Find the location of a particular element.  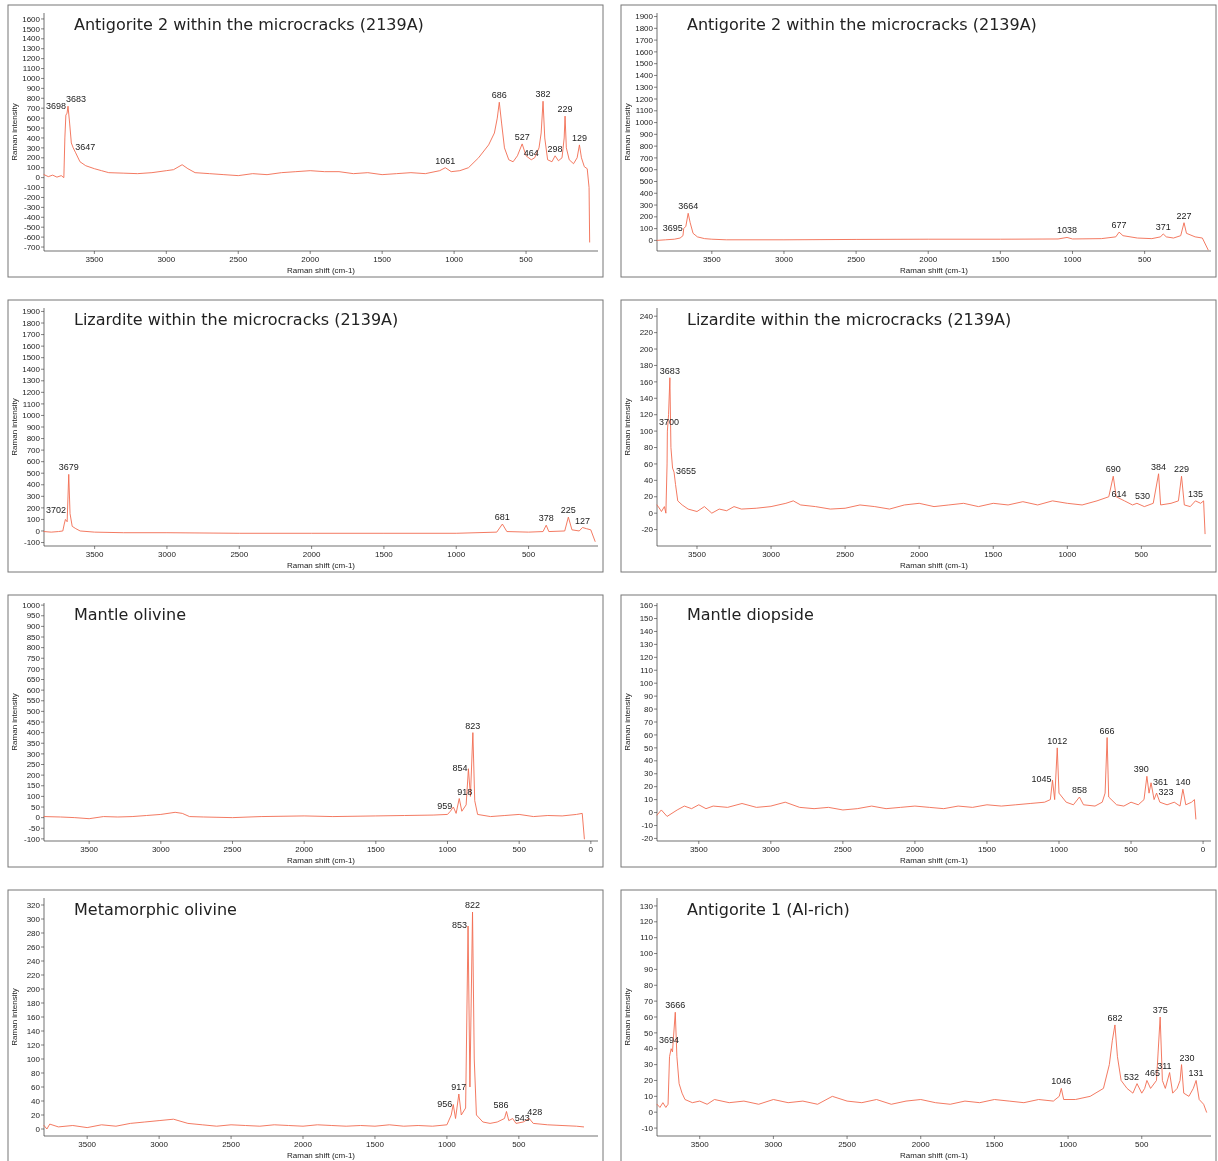

annotation: 465 is located at coordinates (1152, 1073).